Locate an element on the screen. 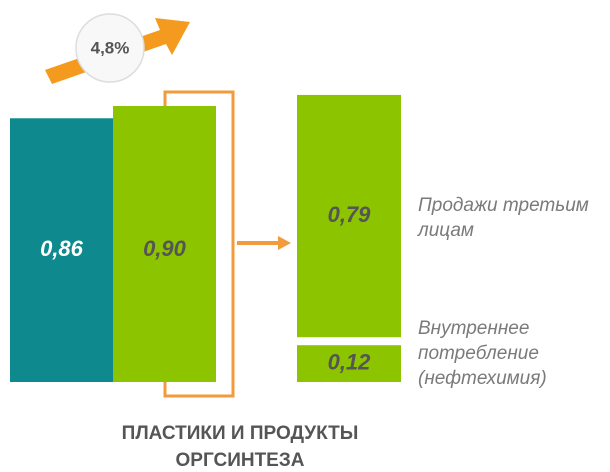 This screenshot has width=610, height=472. value-label: 0,79 is located at coordinates (350, 214).